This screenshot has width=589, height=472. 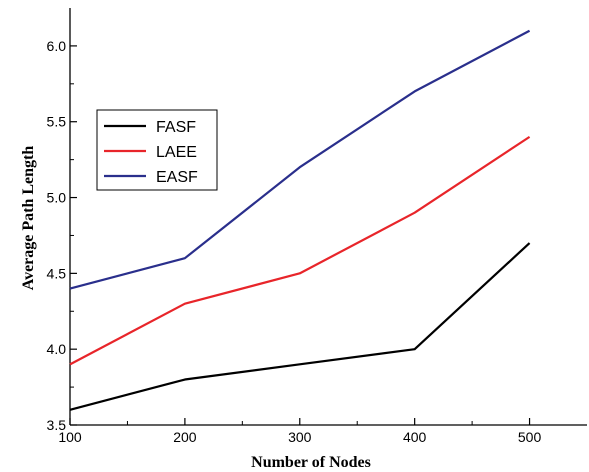 What do you see at coordinates (57, 46) in the screenshot?
I see `y-tick-label: 6.0` at bounding box center [57, 46].